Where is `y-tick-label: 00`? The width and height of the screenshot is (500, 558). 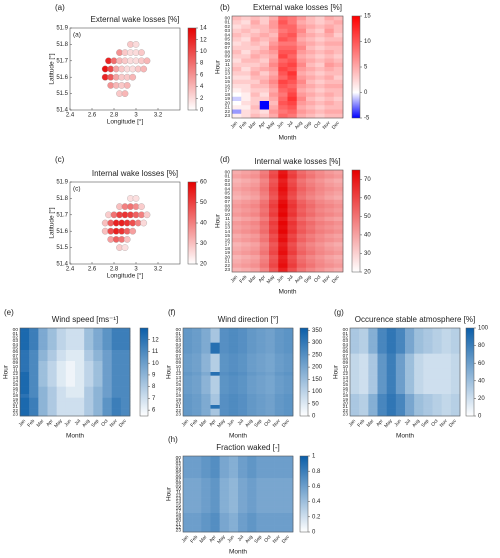
y-tick-label: 00 is located at coordinates (228, 18).